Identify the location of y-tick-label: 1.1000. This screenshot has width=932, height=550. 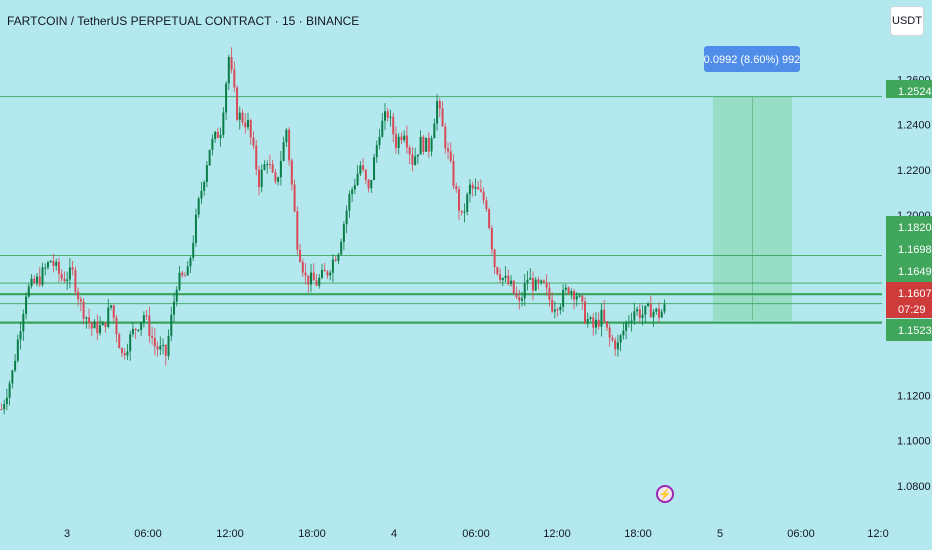
(914, 442).